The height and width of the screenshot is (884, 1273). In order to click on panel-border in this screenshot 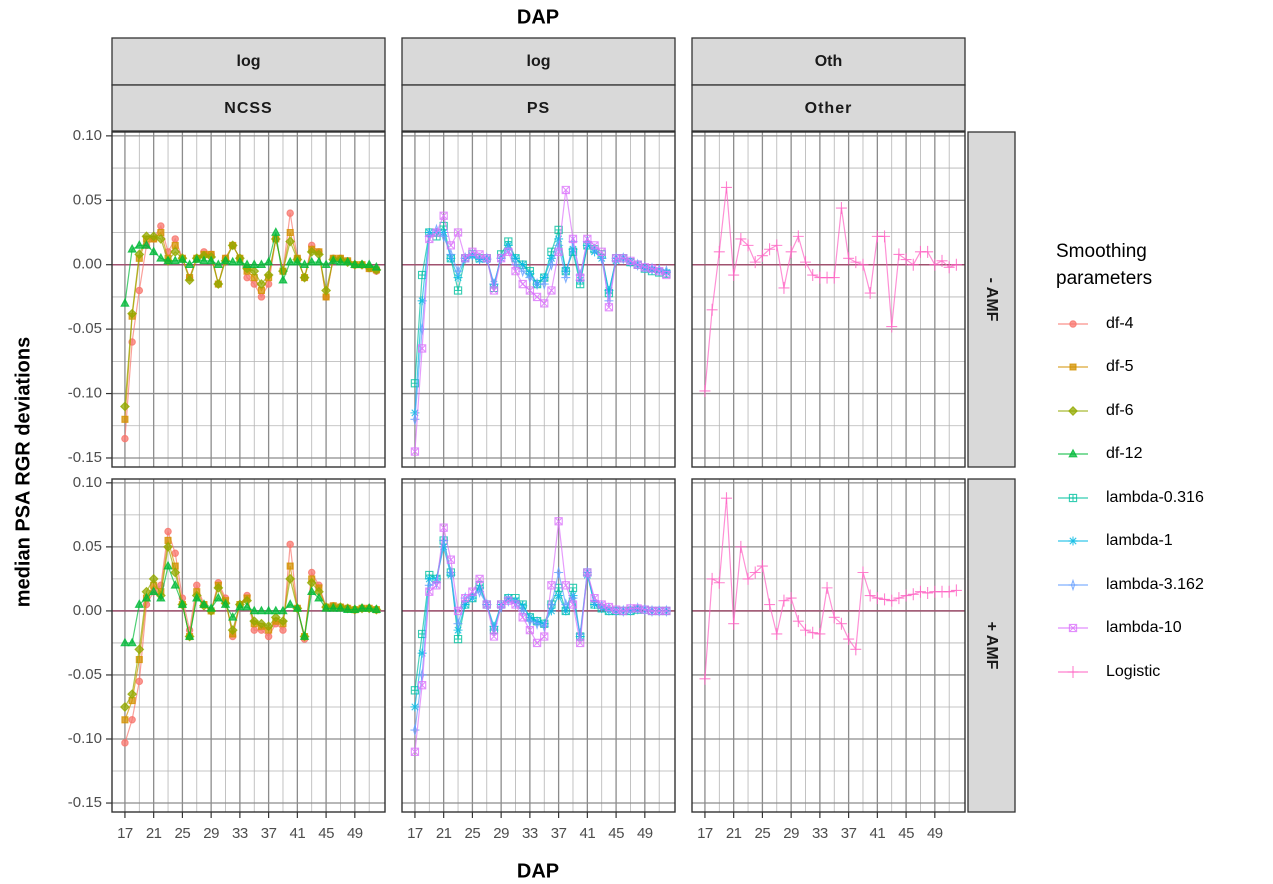, I will do `click(538, 645)`.